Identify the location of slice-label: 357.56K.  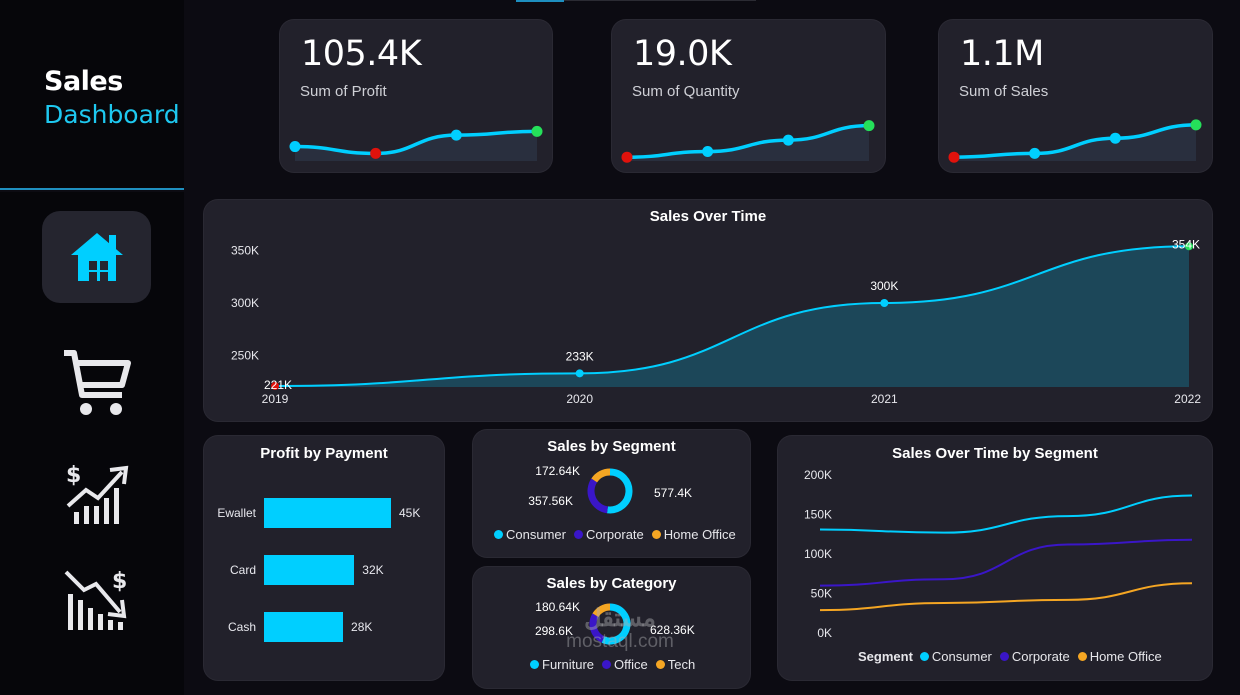
(550, 501).